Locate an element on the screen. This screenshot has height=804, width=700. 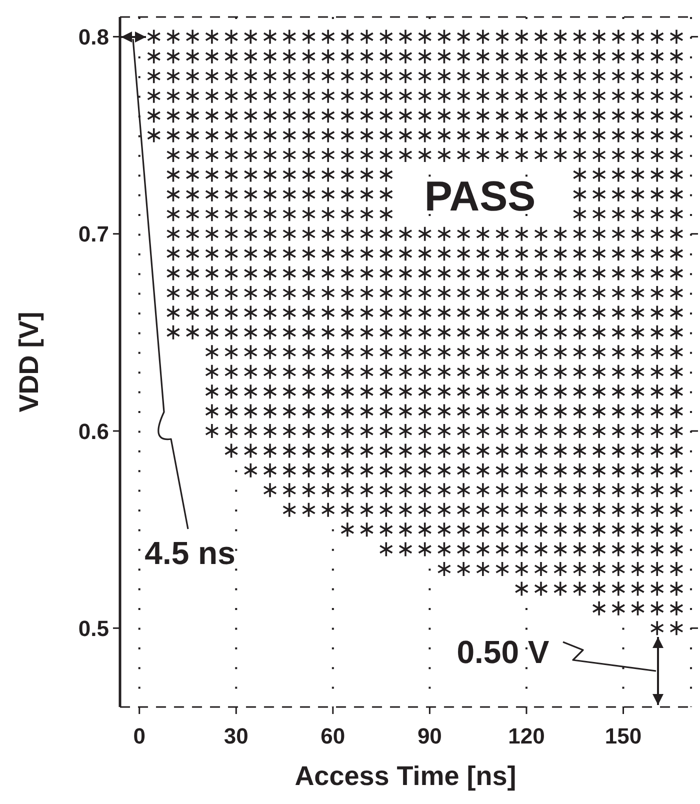
x-tick-label: 150 is located at coordinates (623, 736).